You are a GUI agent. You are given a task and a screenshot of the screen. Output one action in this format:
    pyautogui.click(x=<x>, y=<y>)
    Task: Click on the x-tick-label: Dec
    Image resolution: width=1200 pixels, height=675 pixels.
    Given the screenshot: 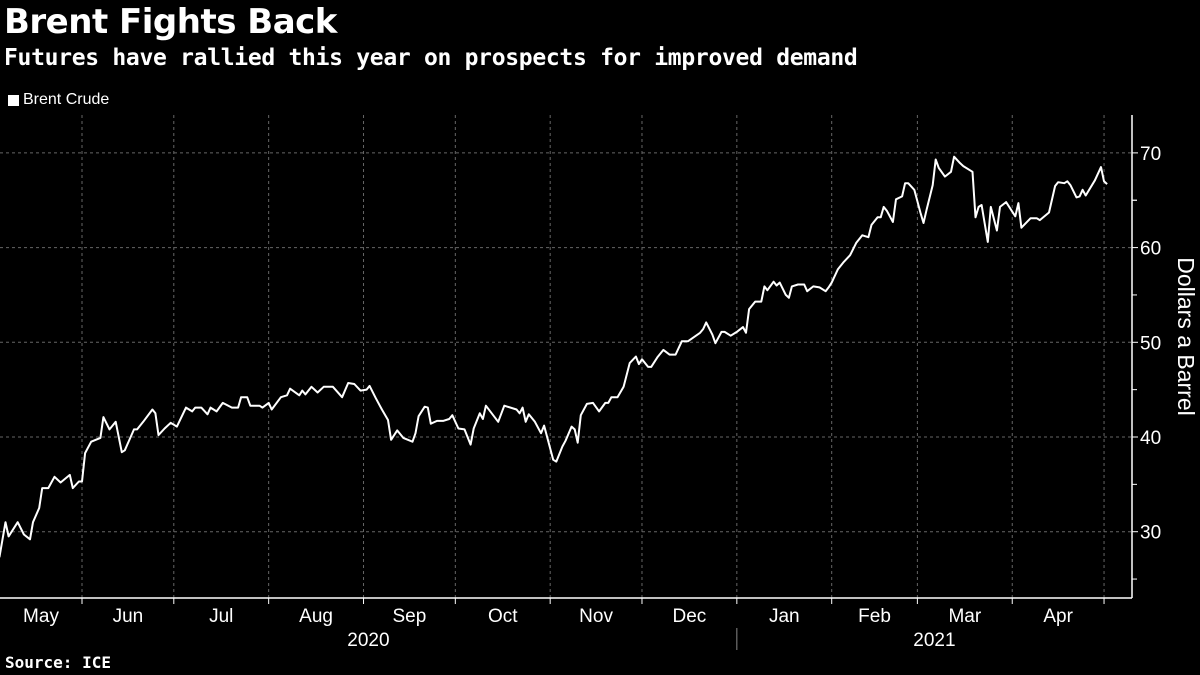 What is the action you would take?
    pyautogui.click(x=690, y=616)
    